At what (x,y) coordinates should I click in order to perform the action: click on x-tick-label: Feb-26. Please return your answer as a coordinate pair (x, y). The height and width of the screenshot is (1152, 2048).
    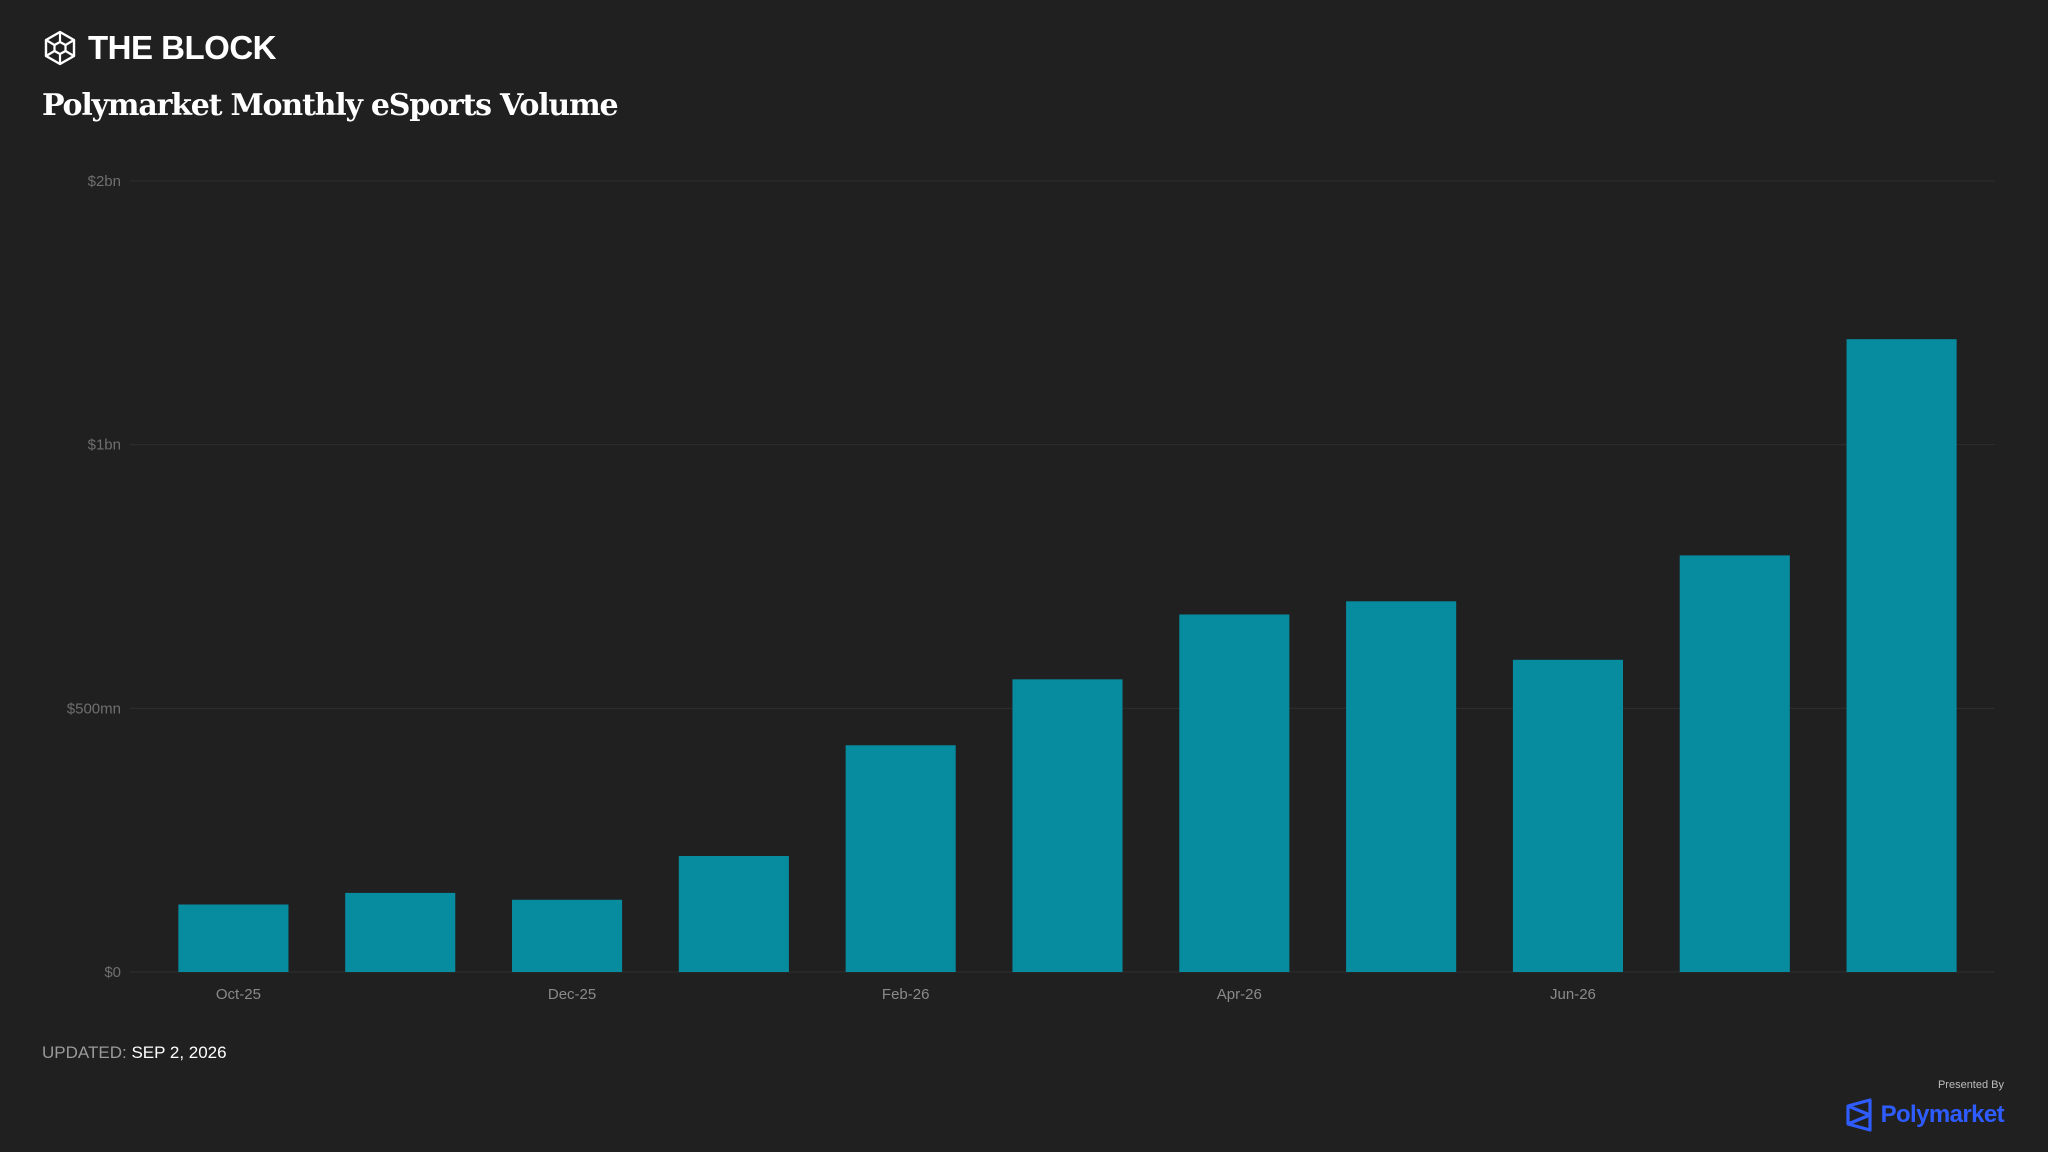
    Looking at the image, I should click on (906, 994).